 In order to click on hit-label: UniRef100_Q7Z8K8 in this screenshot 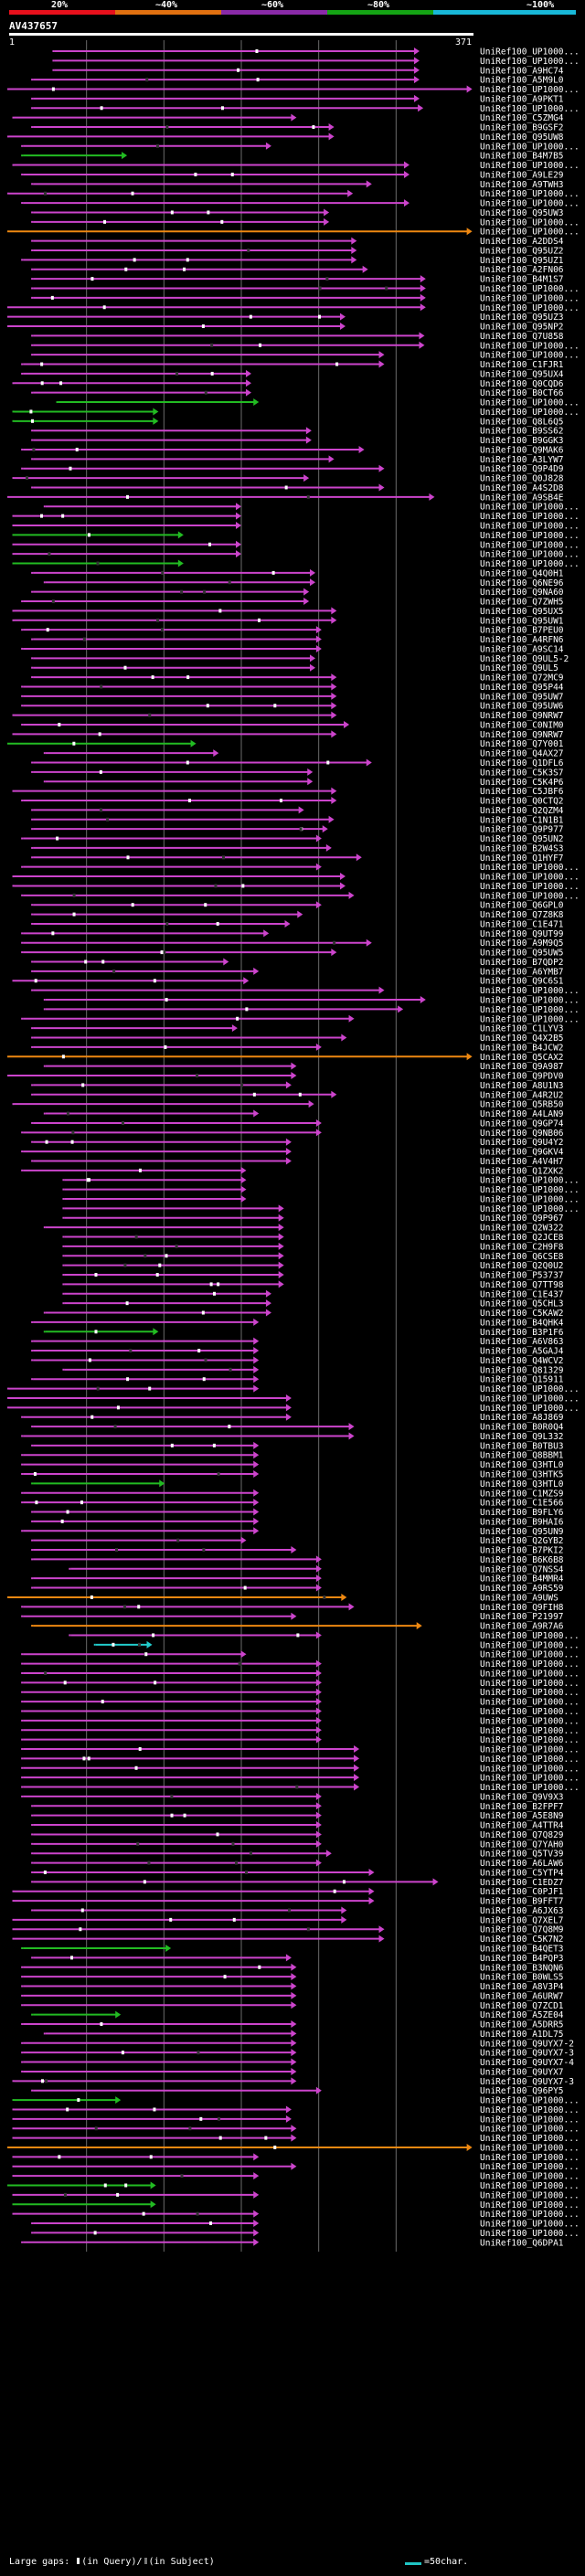, I will do `click(522, 915)`.